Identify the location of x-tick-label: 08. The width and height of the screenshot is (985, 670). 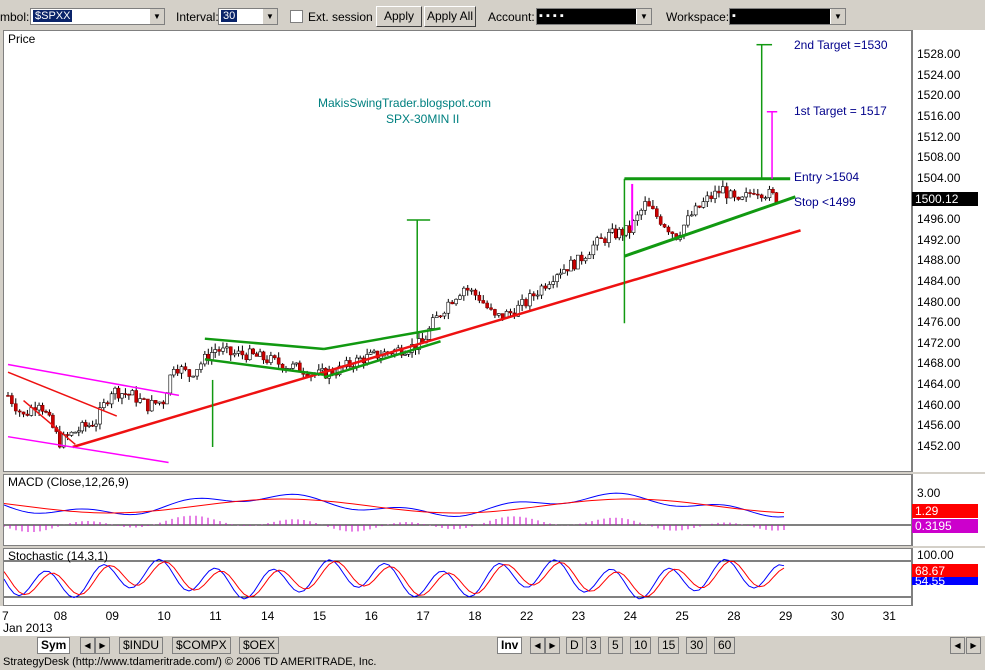
(60, 616).